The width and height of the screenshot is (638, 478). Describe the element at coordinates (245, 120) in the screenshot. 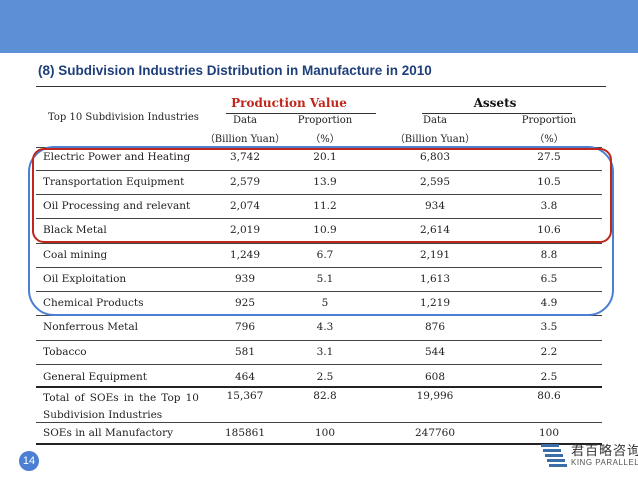

I see `production-data-header: Data` at that location.